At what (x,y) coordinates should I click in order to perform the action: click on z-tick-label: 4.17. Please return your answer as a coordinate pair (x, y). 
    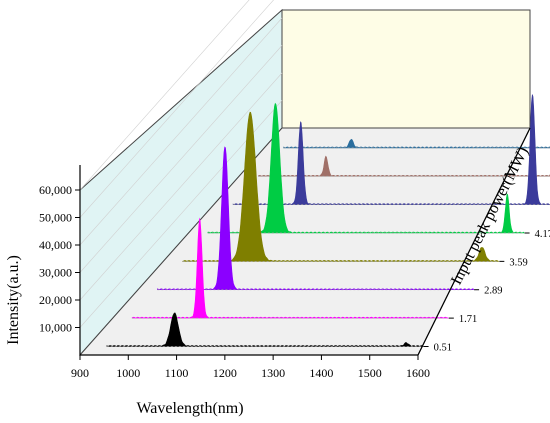
    Looking at the image, I should click on (542, 234).